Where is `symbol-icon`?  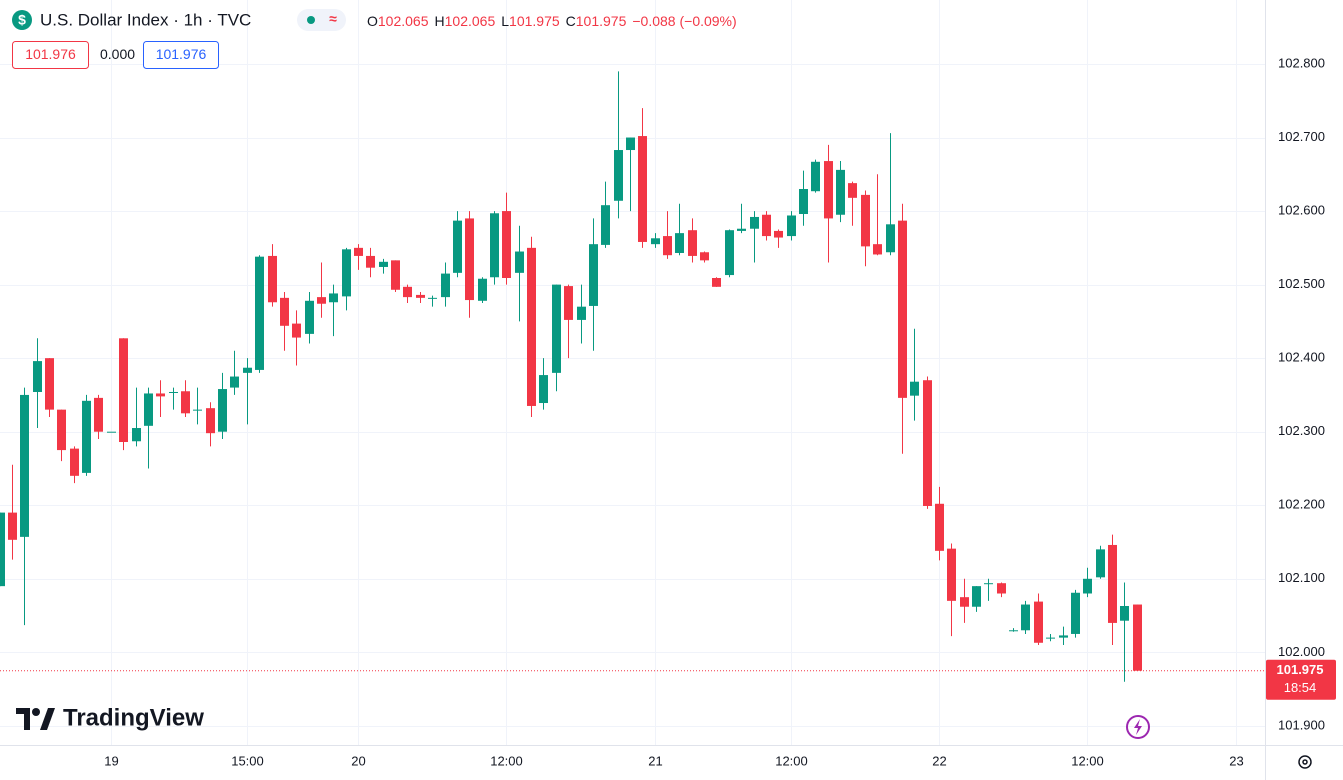 symbol-icon is located at coordinates (22, 20).